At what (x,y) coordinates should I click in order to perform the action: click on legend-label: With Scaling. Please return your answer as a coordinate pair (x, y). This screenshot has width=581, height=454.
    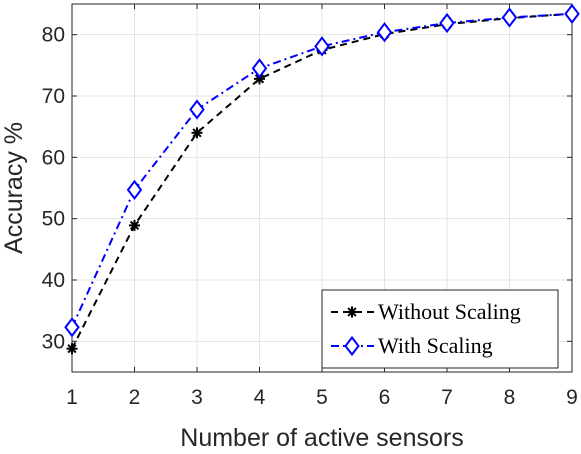
    Looking at the image, I should click on (435, 345).